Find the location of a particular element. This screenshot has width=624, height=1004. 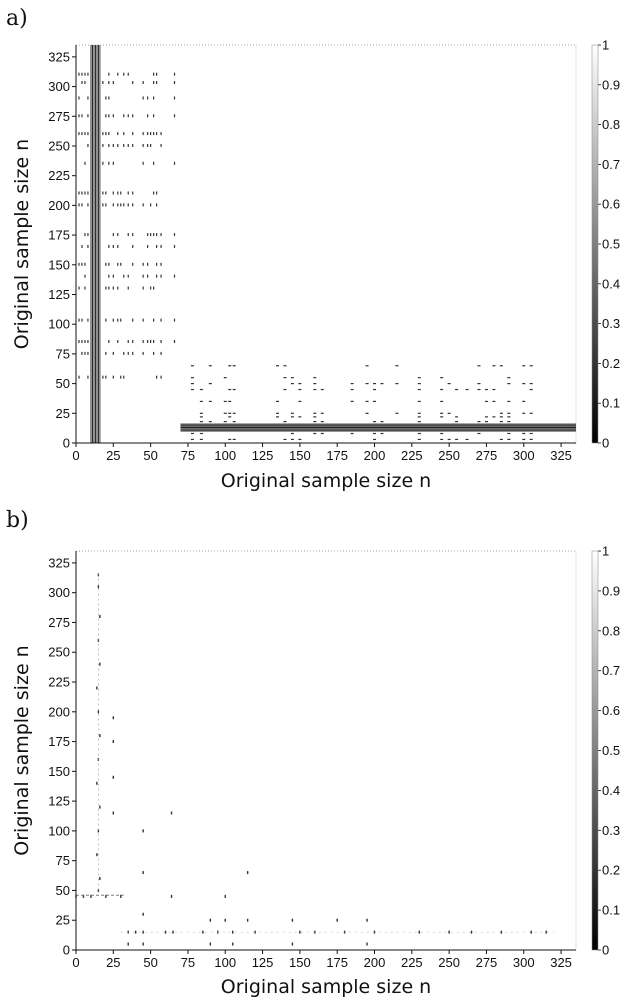

y-tick-label: 150 is located at coordinates (59, 771).